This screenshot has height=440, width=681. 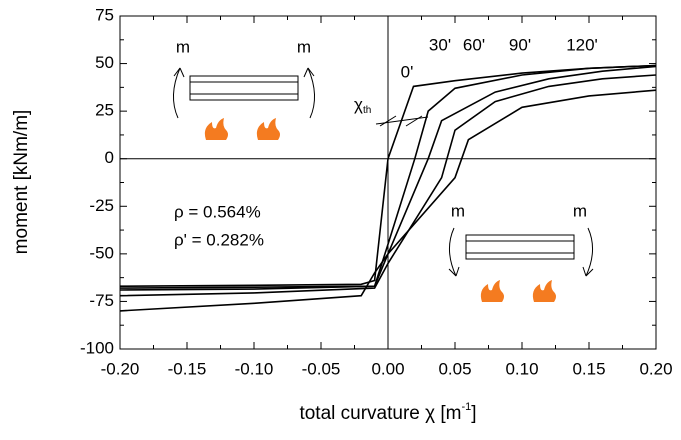 I want to click on x-axis-label: total curvature χ [m-1], so click(x=387, y=412).